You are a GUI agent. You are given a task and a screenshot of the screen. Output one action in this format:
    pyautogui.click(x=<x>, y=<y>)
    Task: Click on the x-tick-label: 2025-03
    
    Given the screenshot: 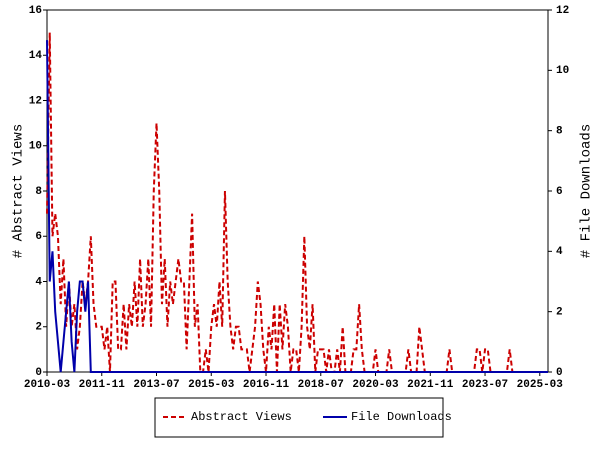 What is the action you would take?
    pyautogui.click(x=540, y=385)
    